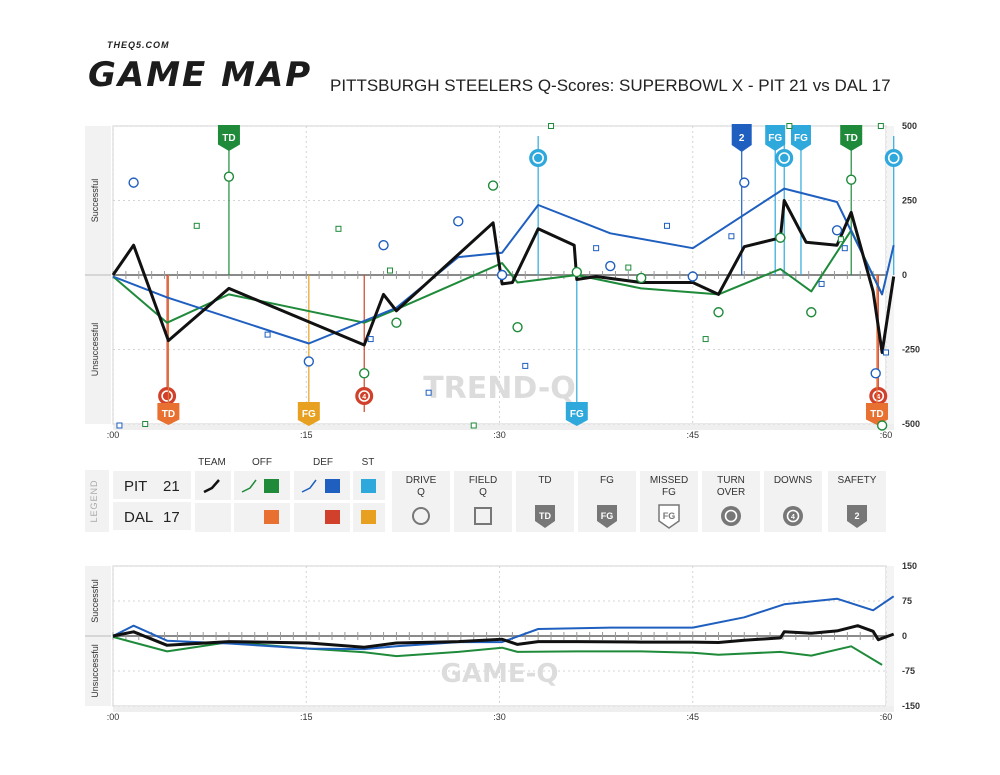 The image size is (1000, 775). I want to click on legend-team-line, so click(211, 486).